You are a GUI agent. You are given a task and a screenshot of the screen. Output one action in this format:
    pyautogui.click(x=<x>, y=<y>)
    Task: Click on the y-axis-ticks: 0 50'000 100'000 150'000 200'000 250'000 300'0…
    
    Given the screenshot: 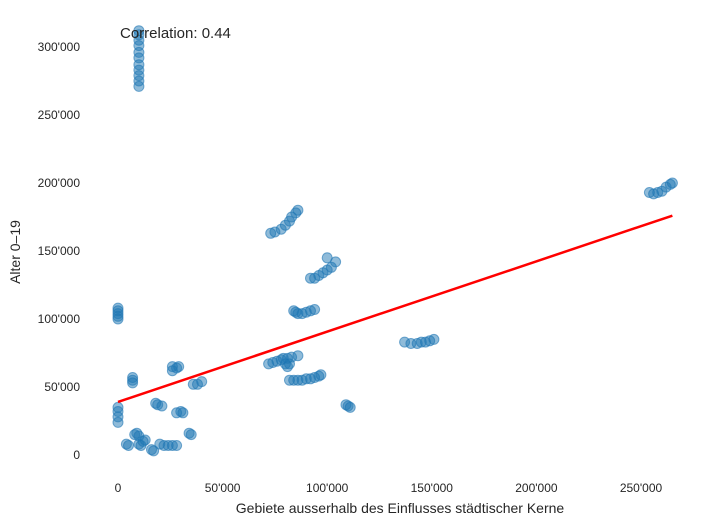 What is the action you would take?
    pyautogui.click(x=59, y=251)
    